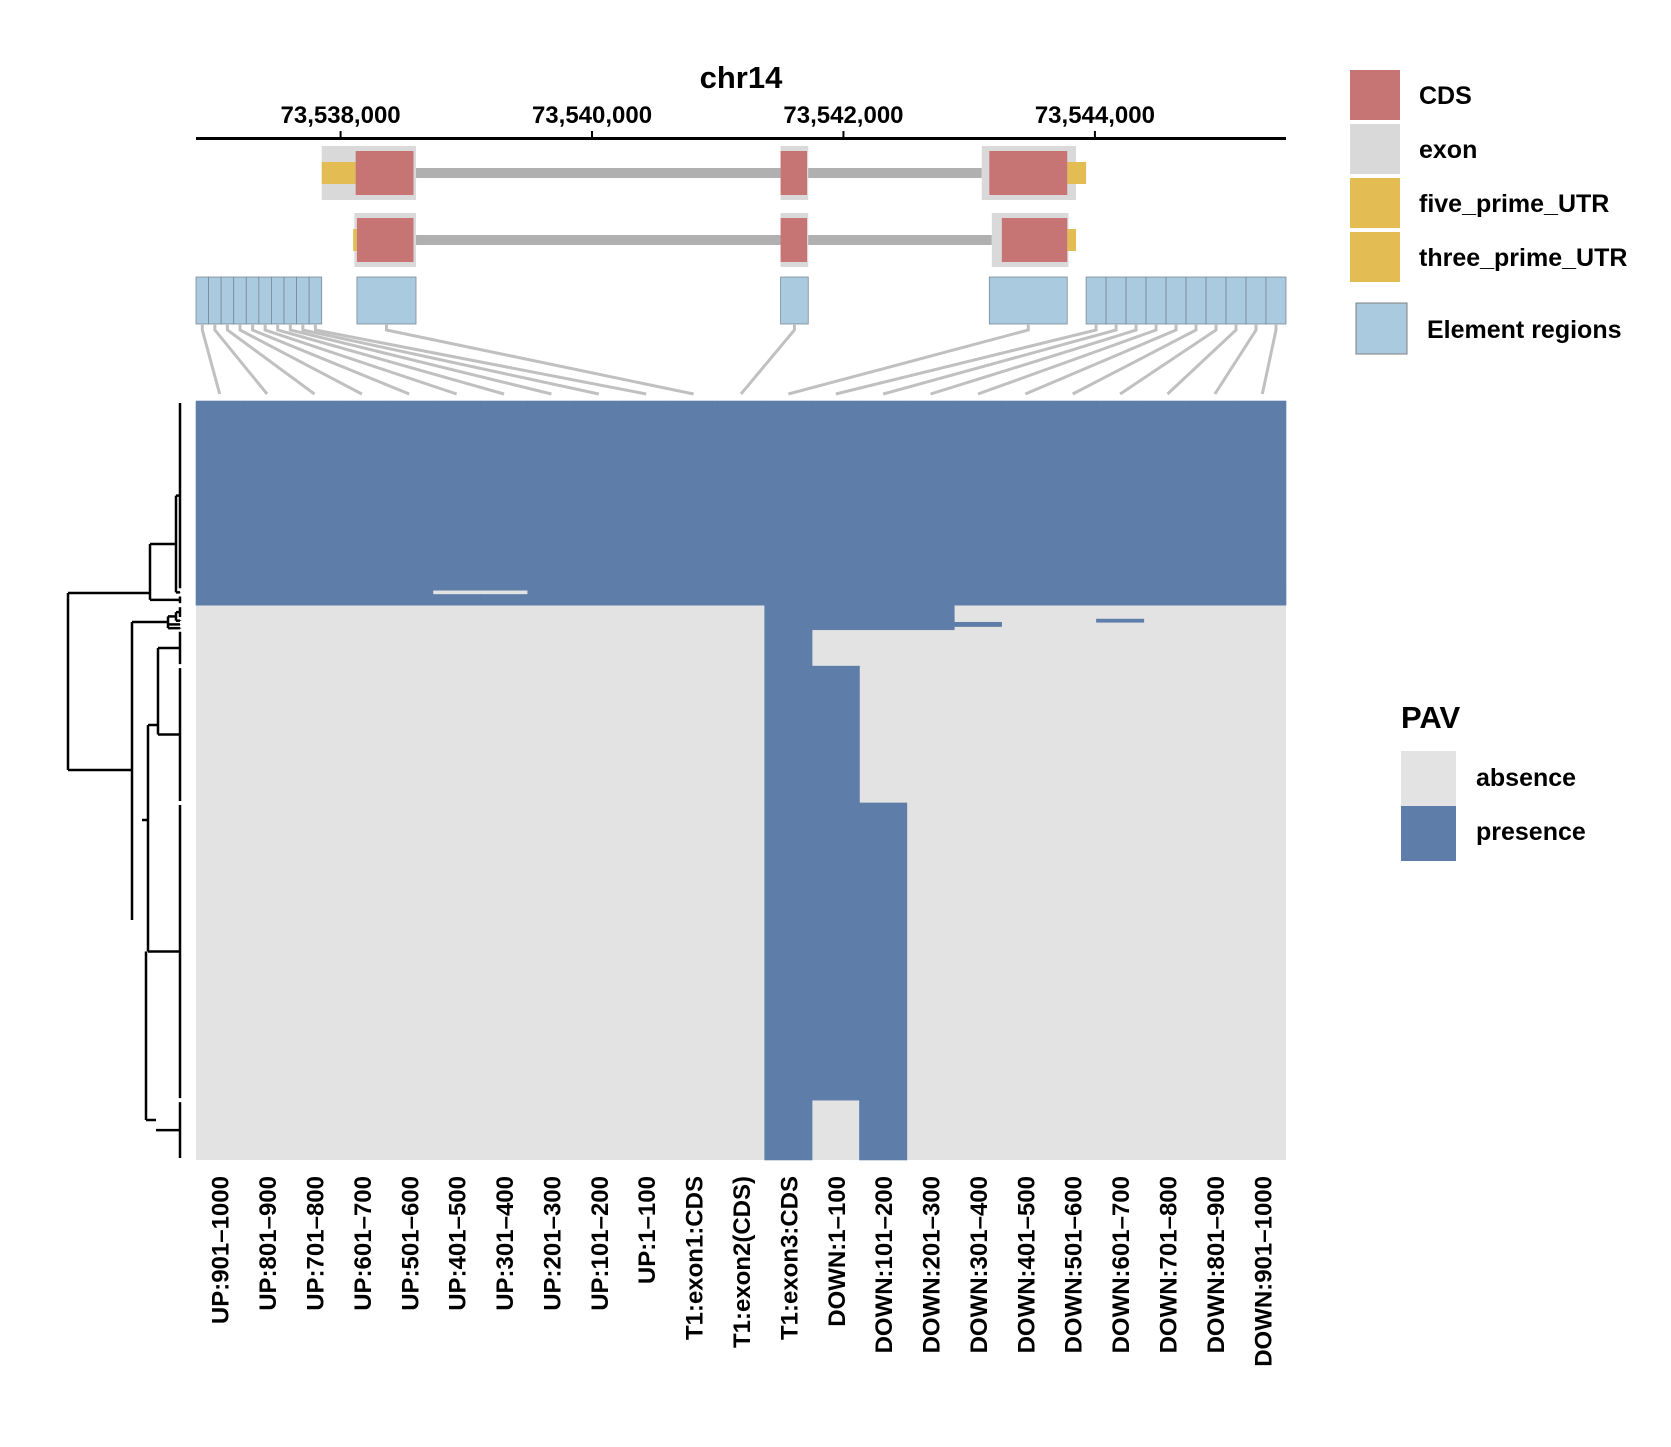 The height and width of the screenshot is (1447, 1671). What do you see at coordinates (837, 1251) in the screenshot?
I see `column-label: DOWN:1–100` at bounding box center [837, 1251].